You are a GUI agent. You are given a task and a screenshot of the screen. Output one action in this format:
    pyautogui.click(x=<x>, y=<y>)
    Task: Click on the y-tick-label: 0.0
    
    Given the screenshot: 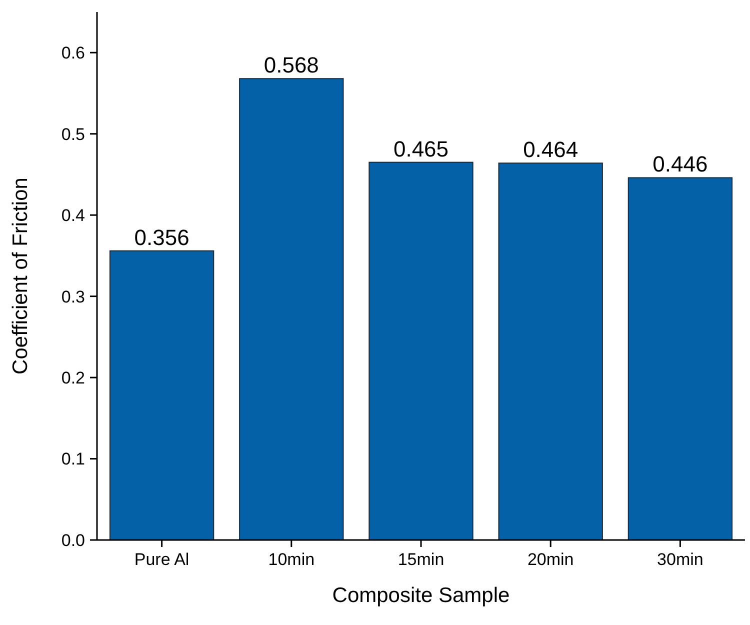 What is the action you would take?
    pyautogui.click(x=73, y=540)
    